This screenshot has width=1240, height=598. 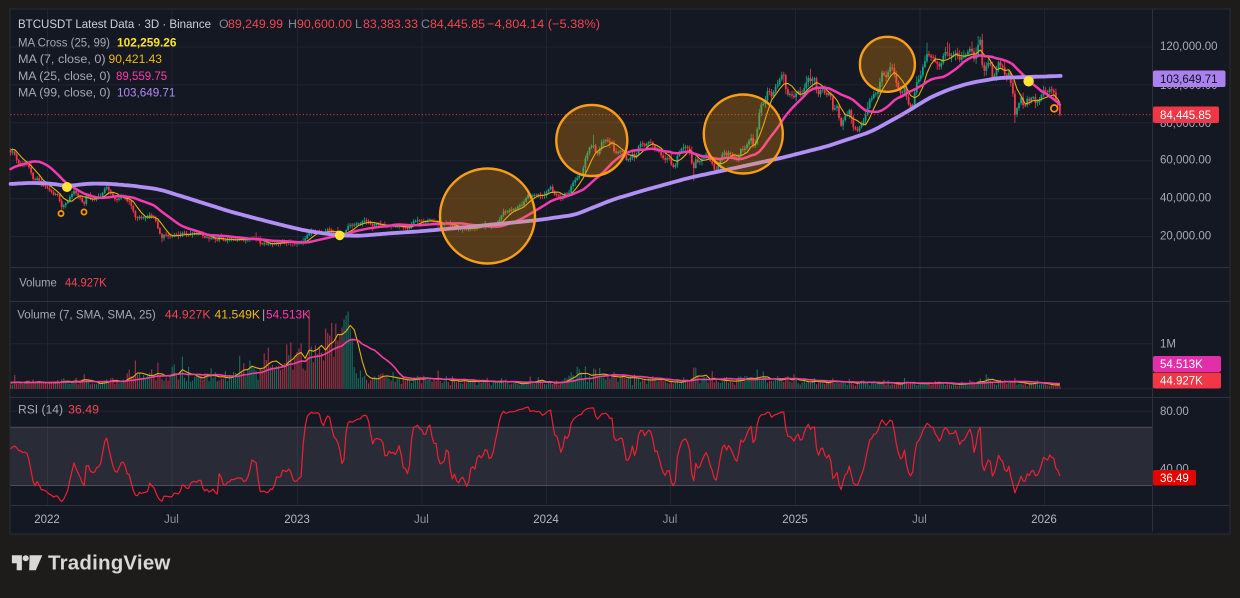 I want to click on svg-text: 60,000.00, so click(x=1185, y=161).